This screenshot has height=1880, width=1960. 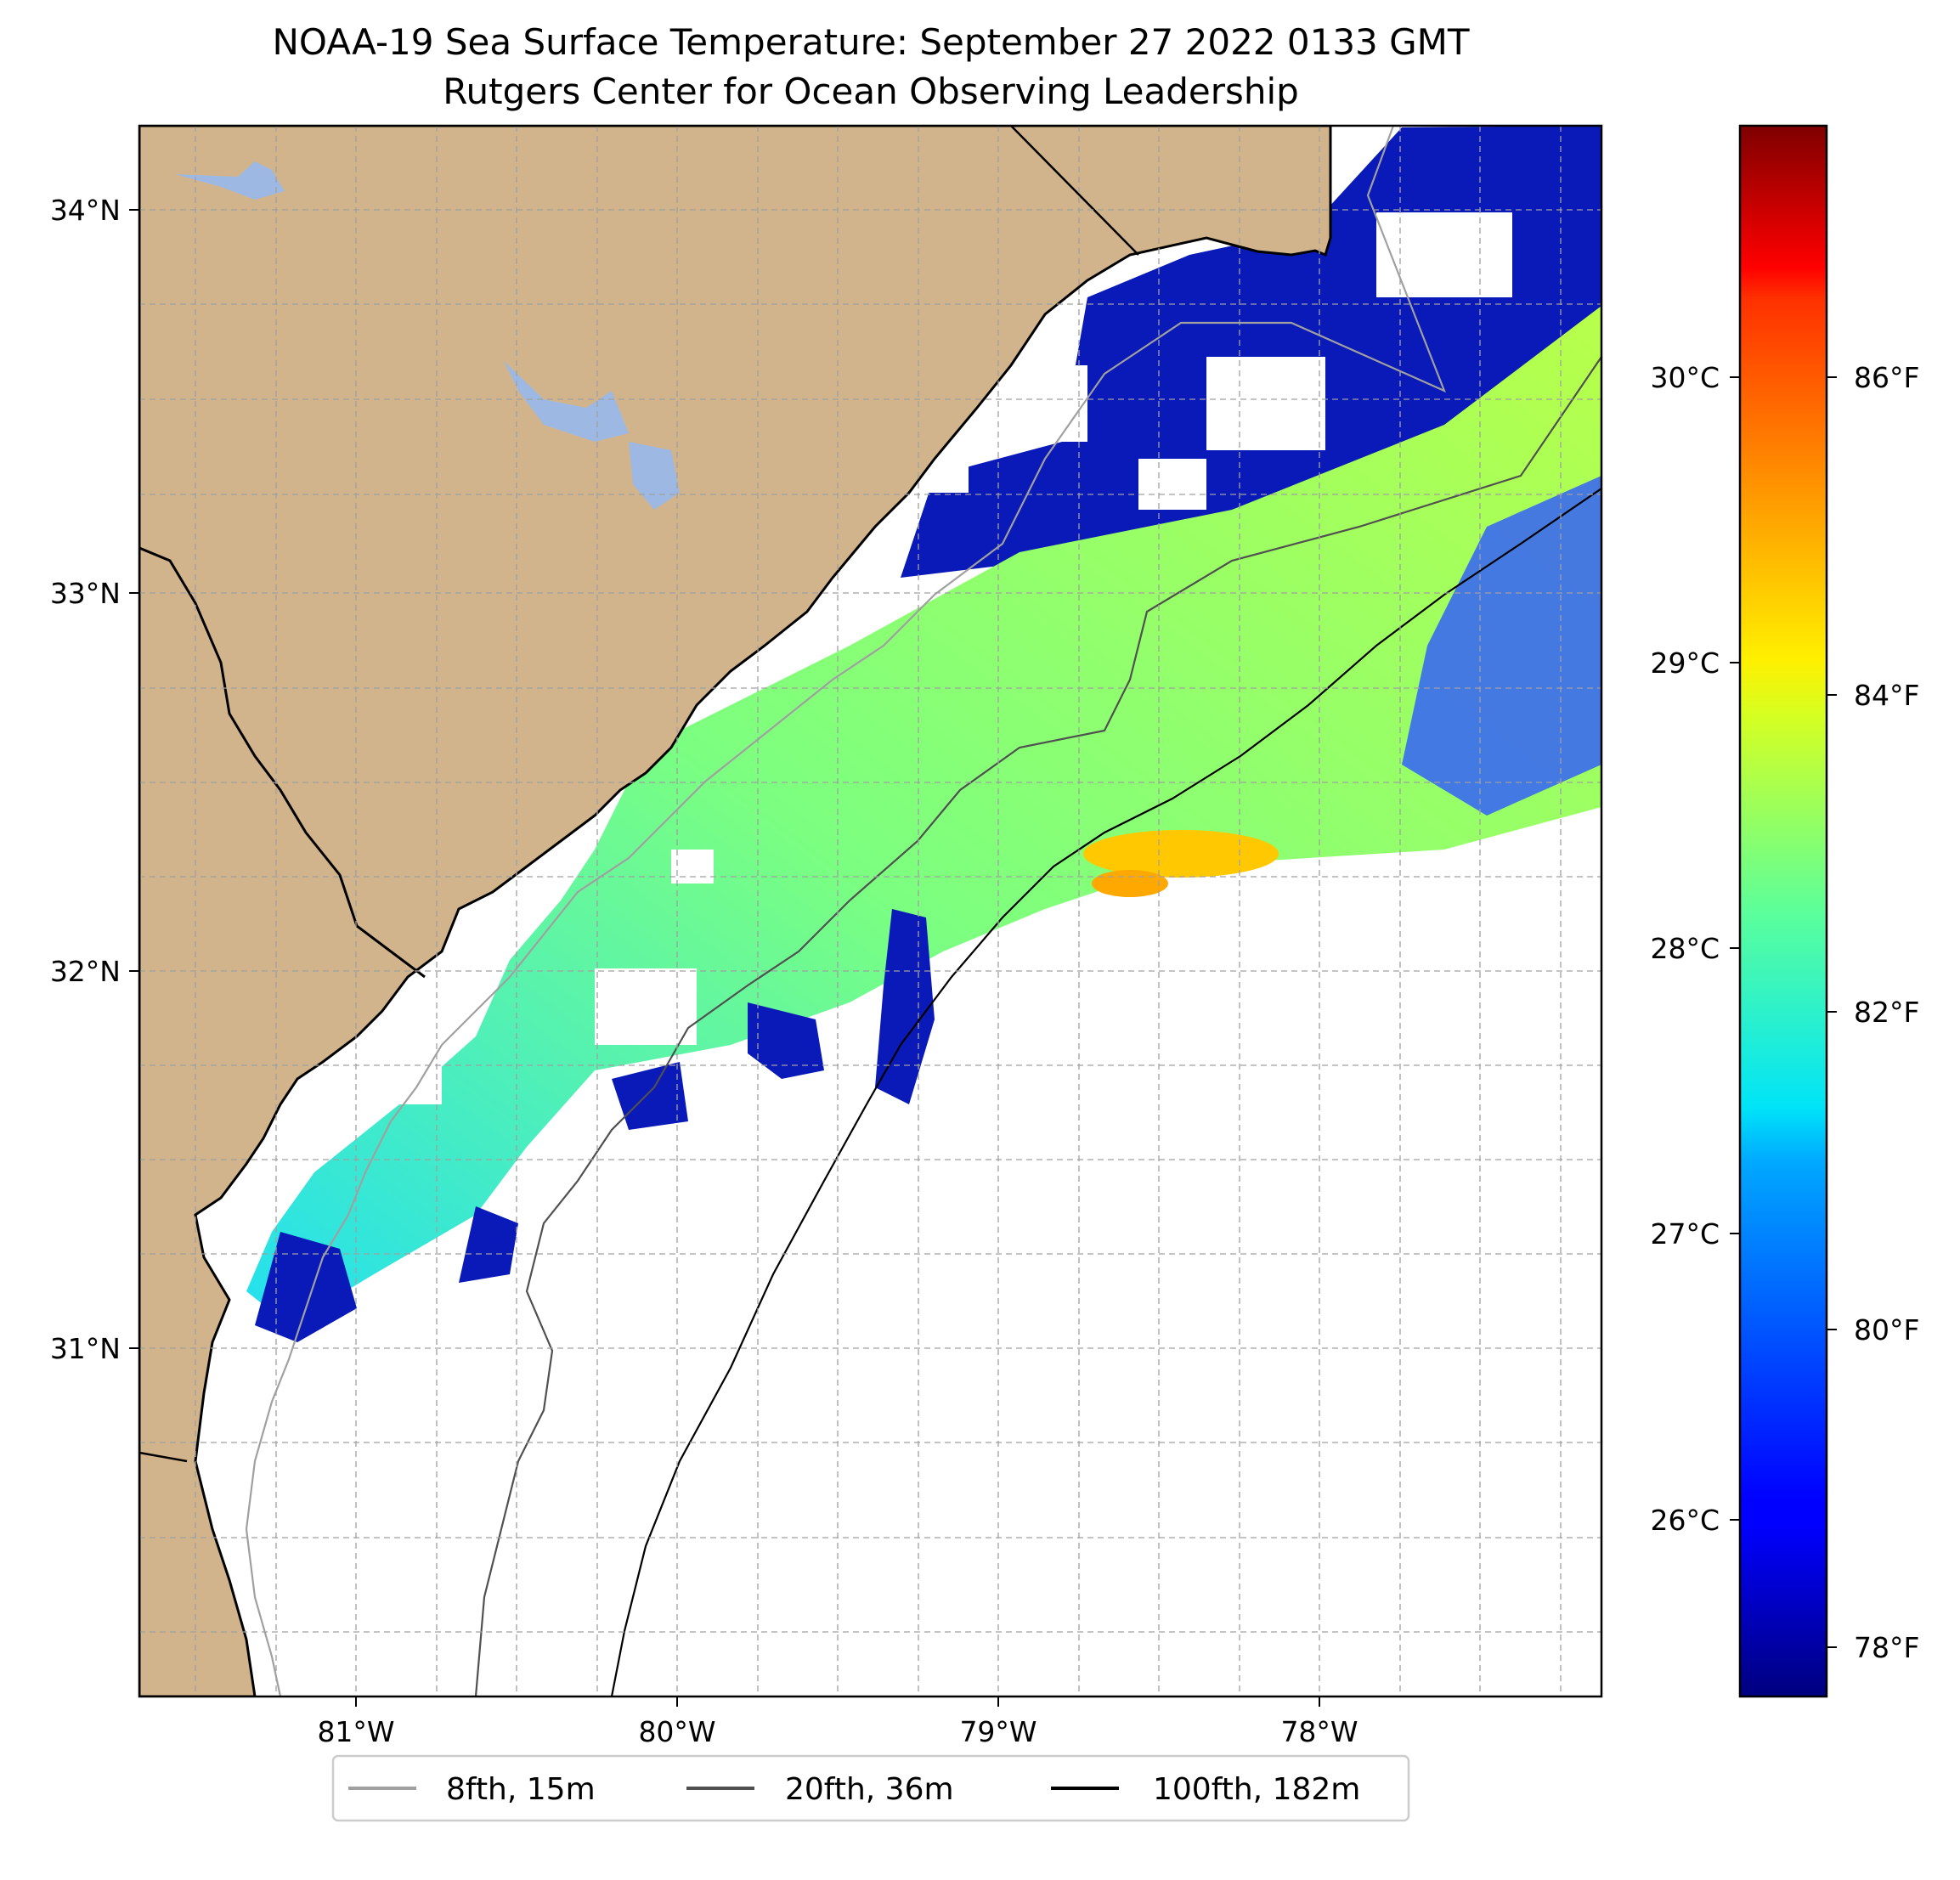 I want to click on lat-label-33: 33°N, so click(x=85, y=594).